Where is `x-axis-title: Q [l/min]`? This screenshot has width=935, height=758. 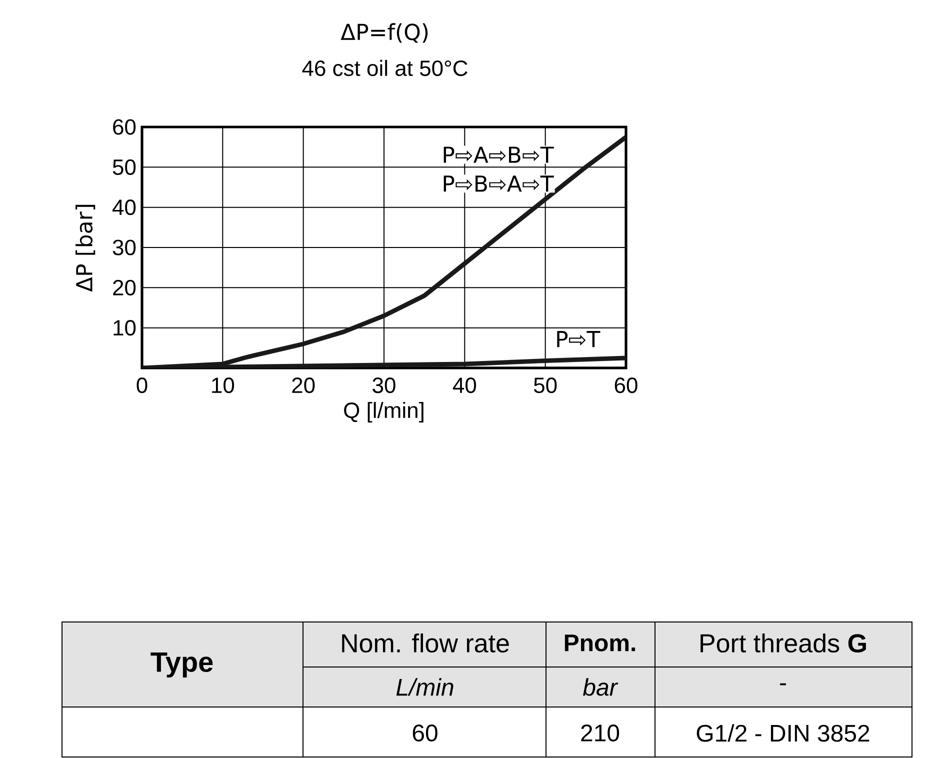
x-axis-title: Q [l/min] is located at coordinates (384, 412).